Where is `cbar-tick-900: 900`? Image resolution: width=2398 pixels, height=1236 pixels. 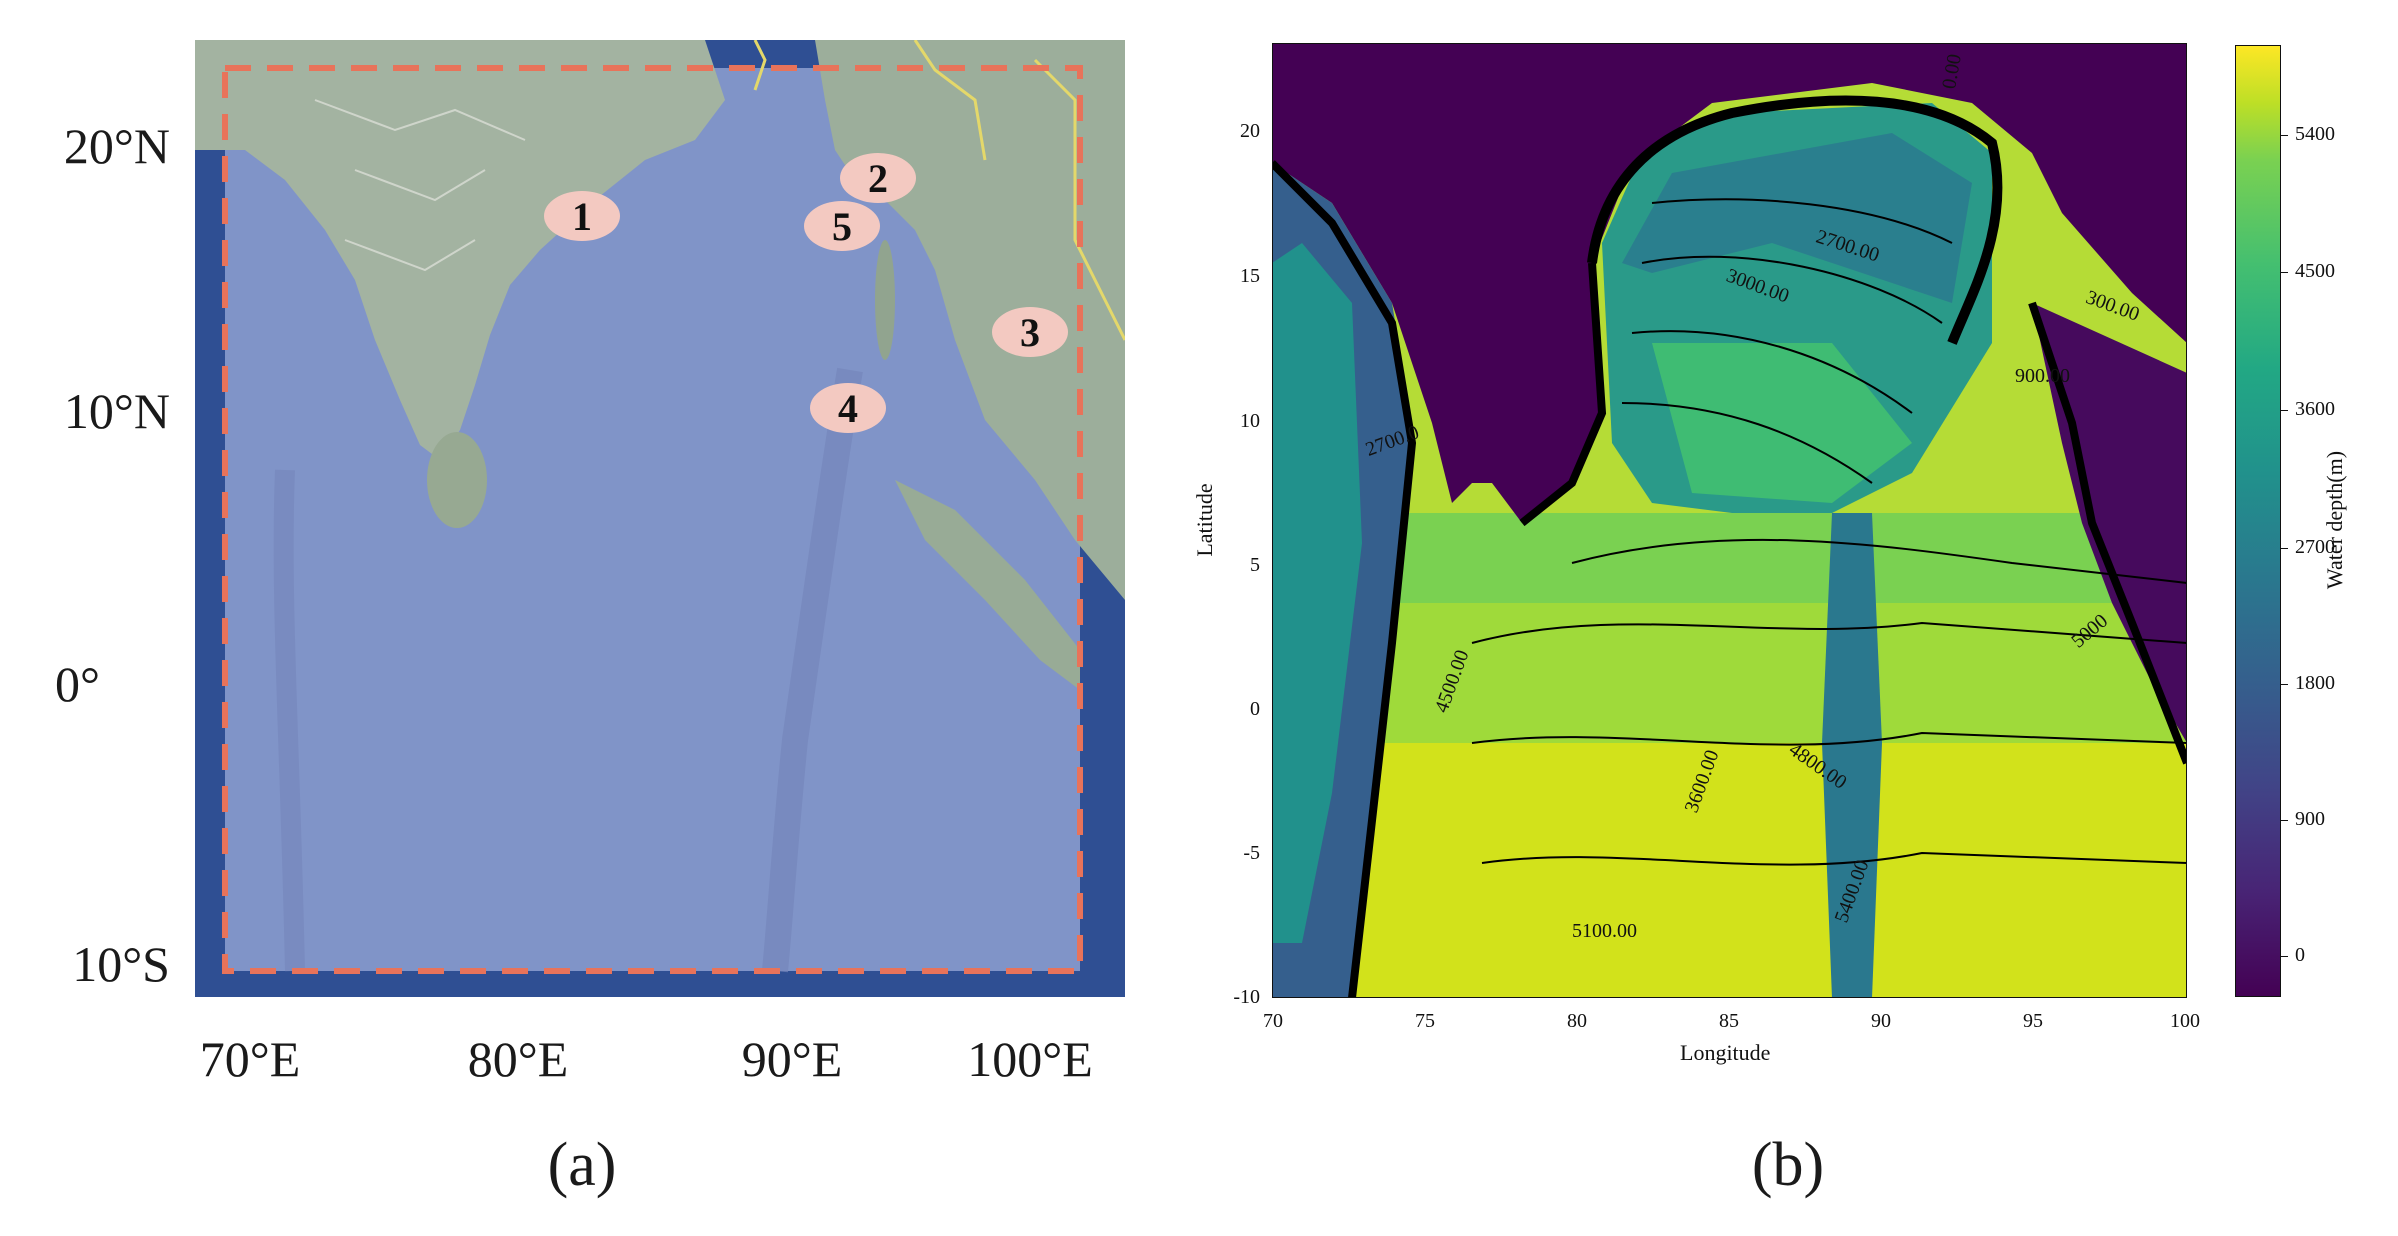
cbar-tick-900: 900 is located at coordinates (2310, 819).